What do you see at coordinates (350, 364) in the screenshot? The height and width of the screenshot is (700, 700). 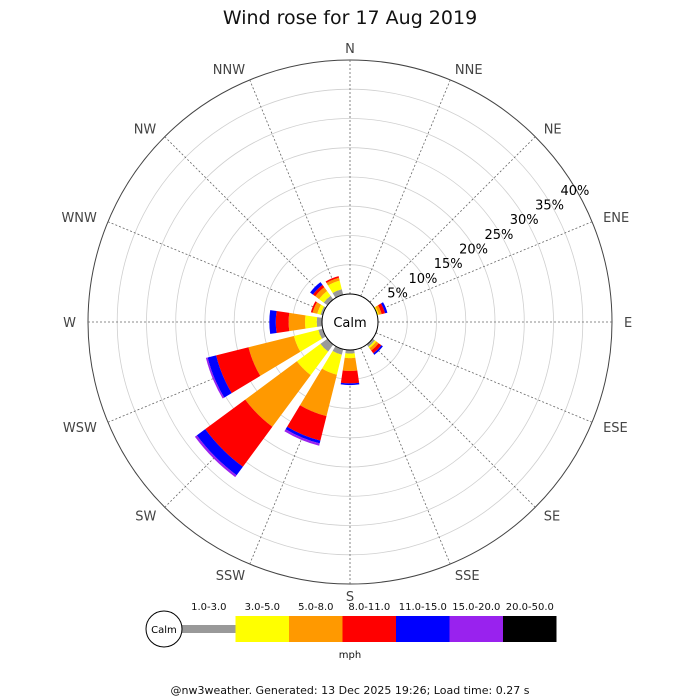 I see `bar-s-5.0-8.0` at bounding box center [350, 364].